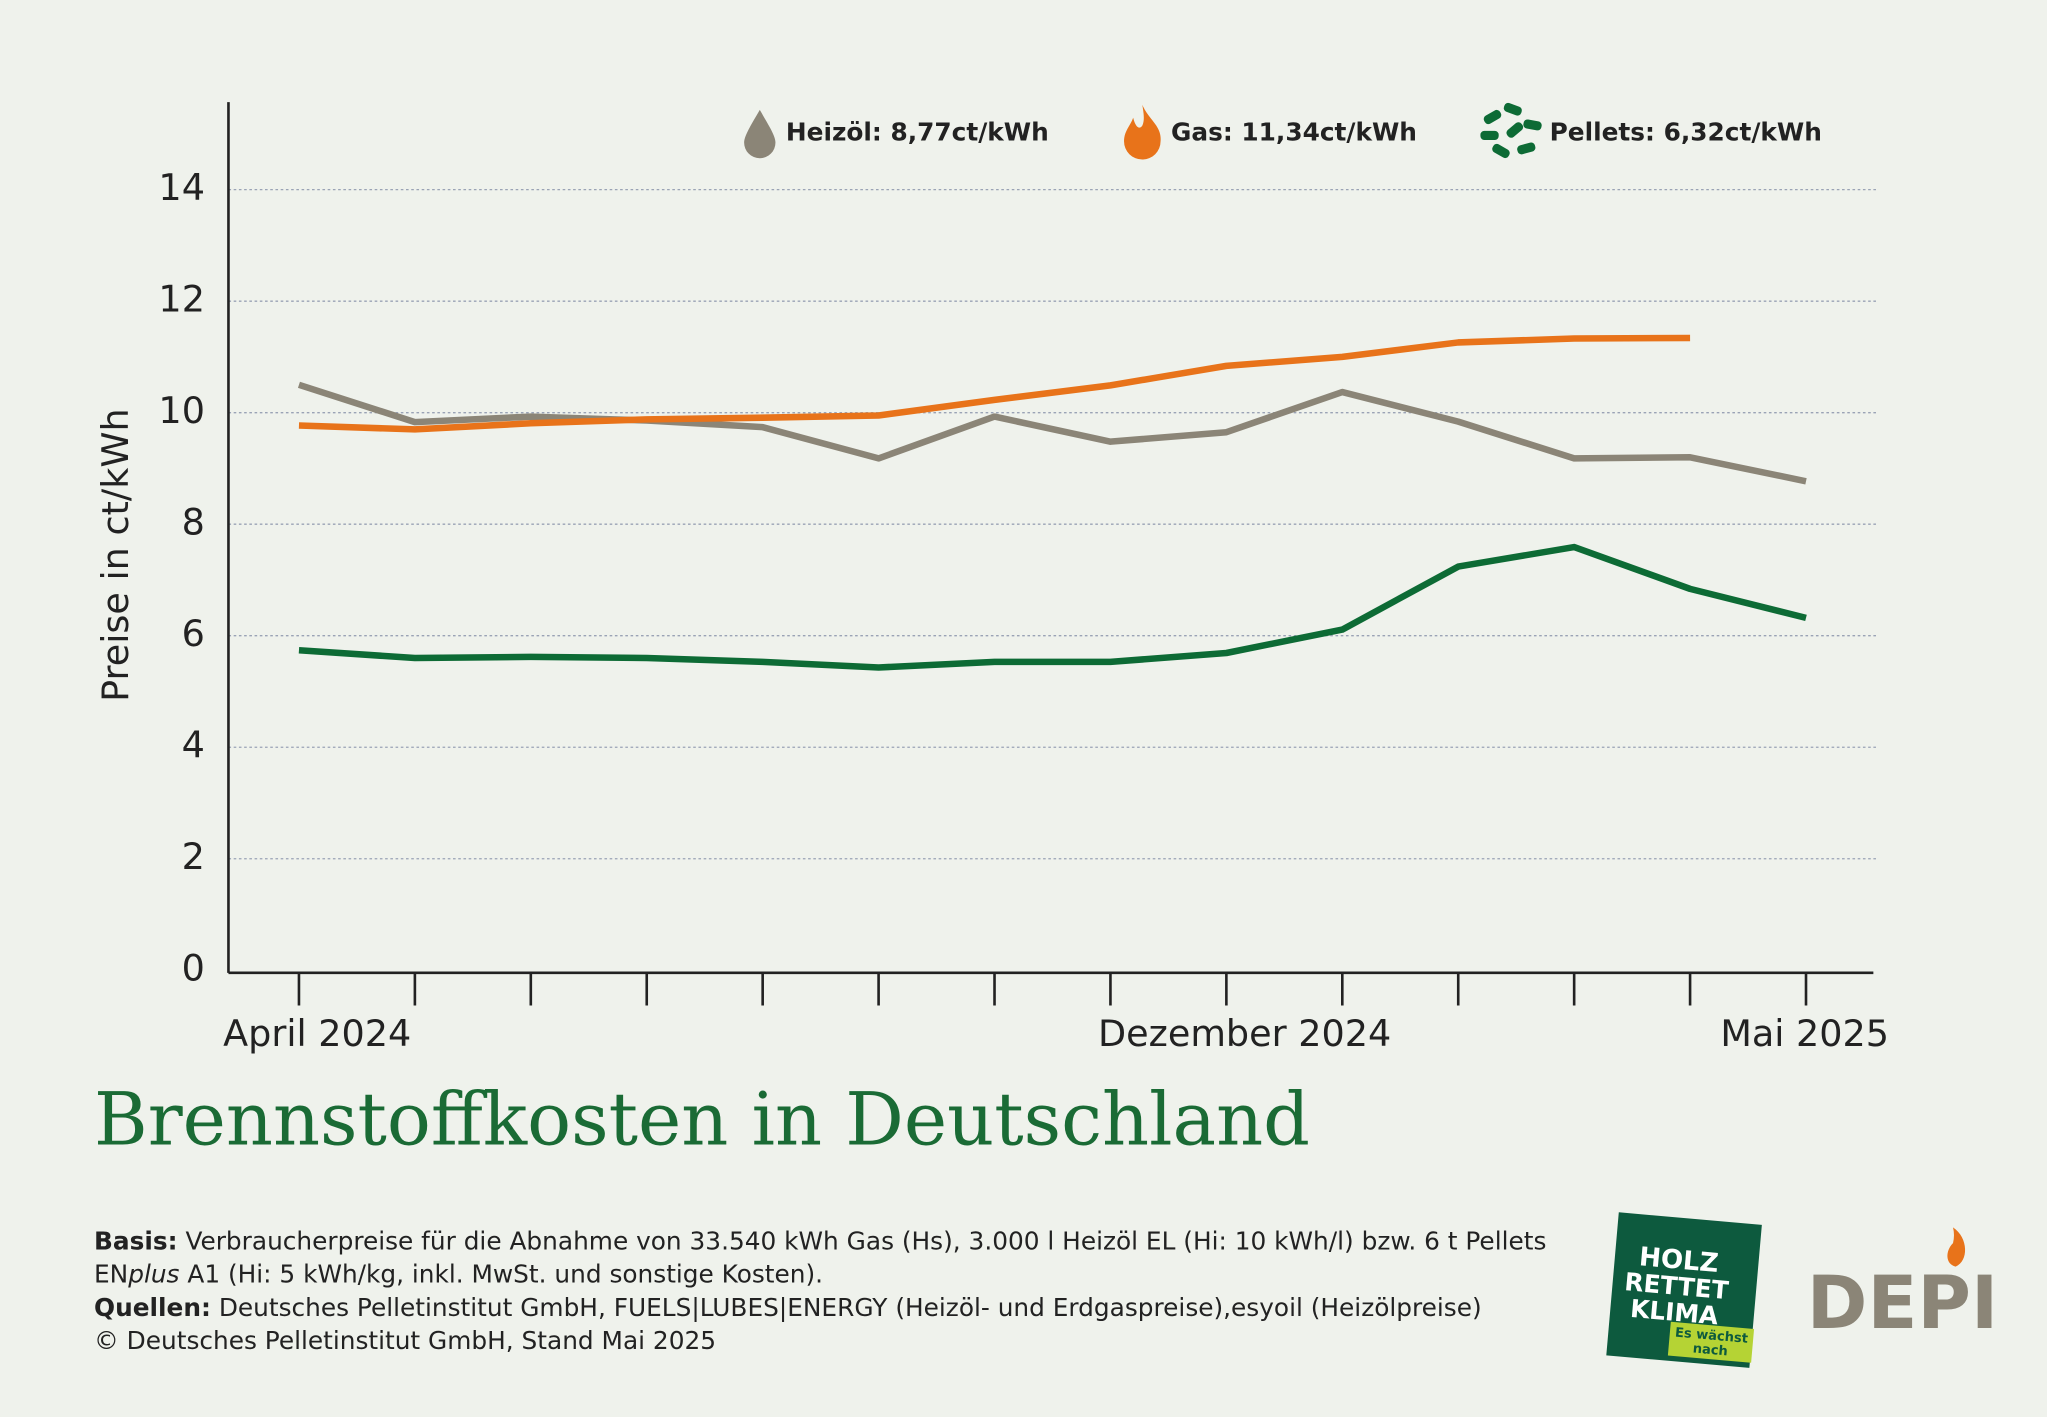 Image resolution: width=2047 pixels, height=1417 pixels. What do you see at coordinates (760, 134) in the screenshot?
I see `oil-icon` at bounding box center [760, 134].